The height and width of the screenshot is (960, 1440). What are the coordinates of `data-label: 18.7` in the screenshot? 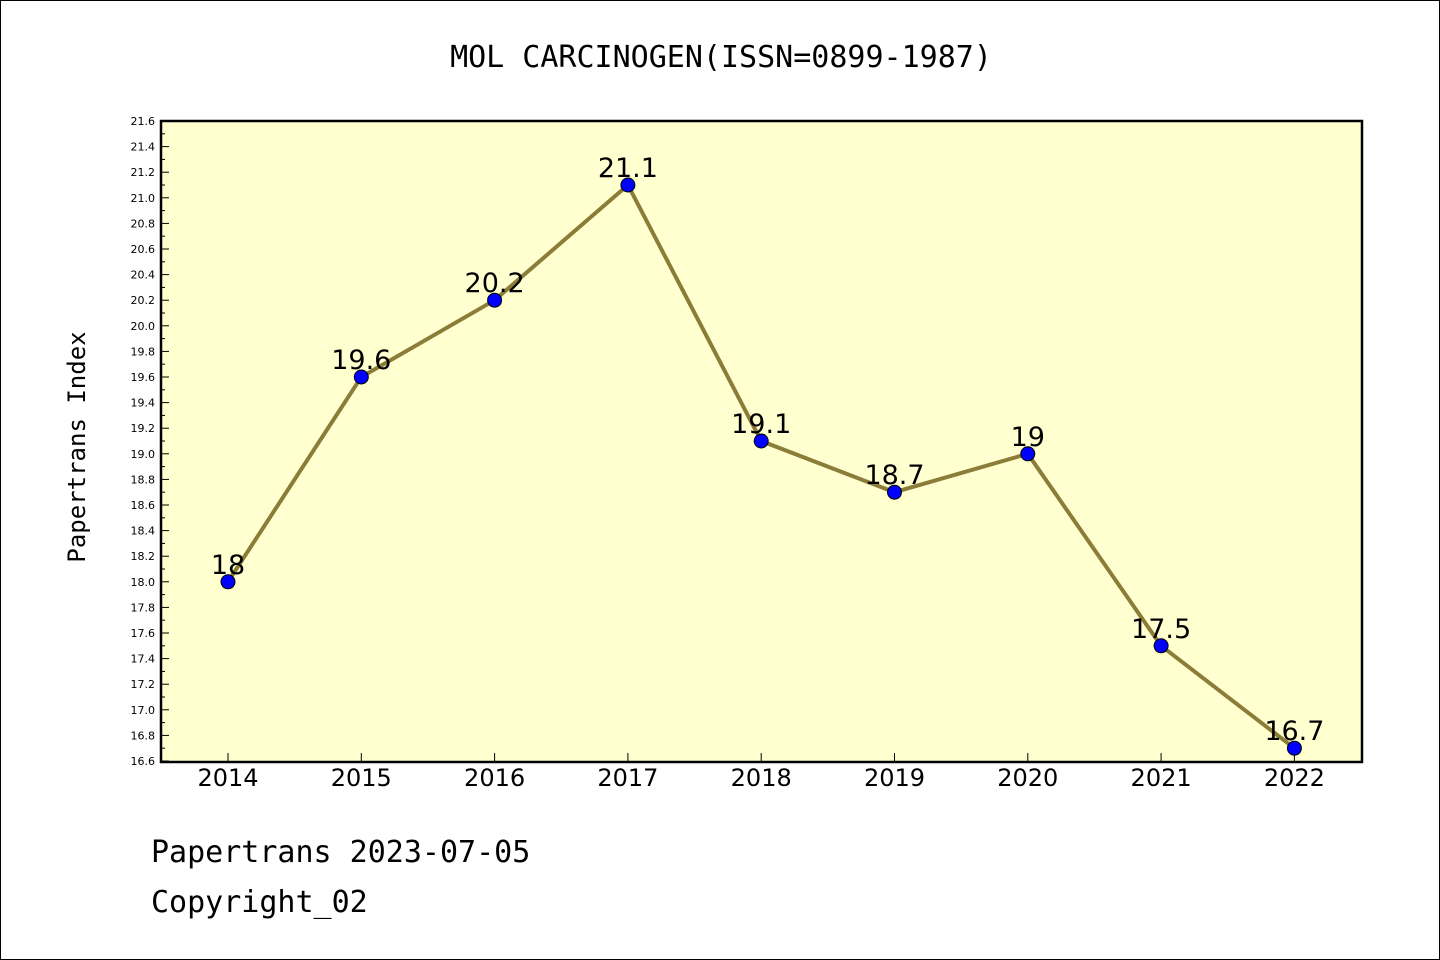 It's located at (894, 475).